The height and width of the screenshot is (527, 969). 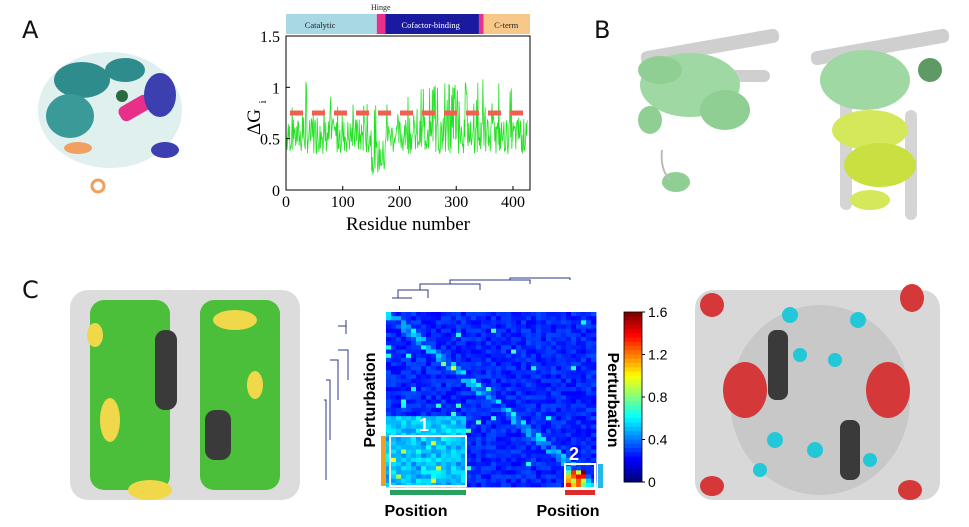 I want to click on domain-label-hinge: Hinge, so click(x=381, y=7).